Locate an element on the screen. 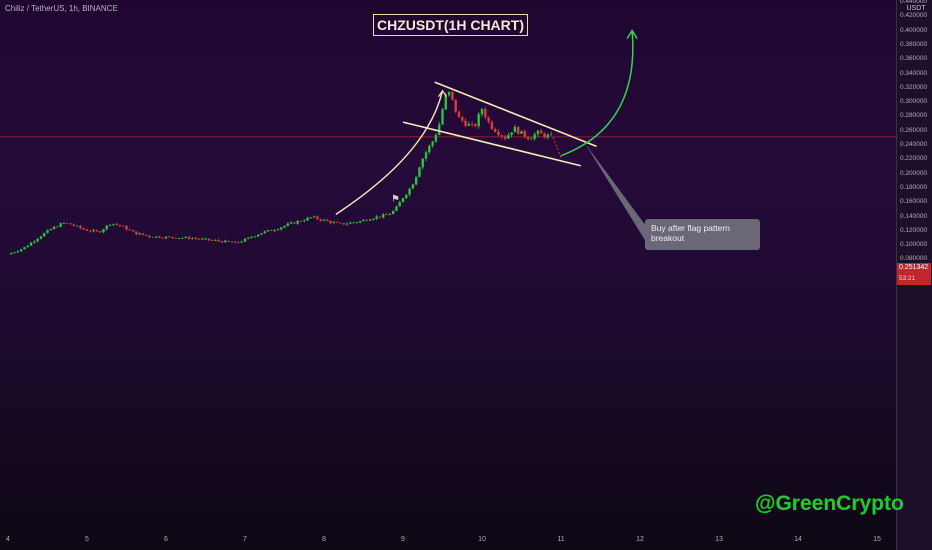  current-price-badge: 0.251342 53:21 is located at coordinates (914, 274).